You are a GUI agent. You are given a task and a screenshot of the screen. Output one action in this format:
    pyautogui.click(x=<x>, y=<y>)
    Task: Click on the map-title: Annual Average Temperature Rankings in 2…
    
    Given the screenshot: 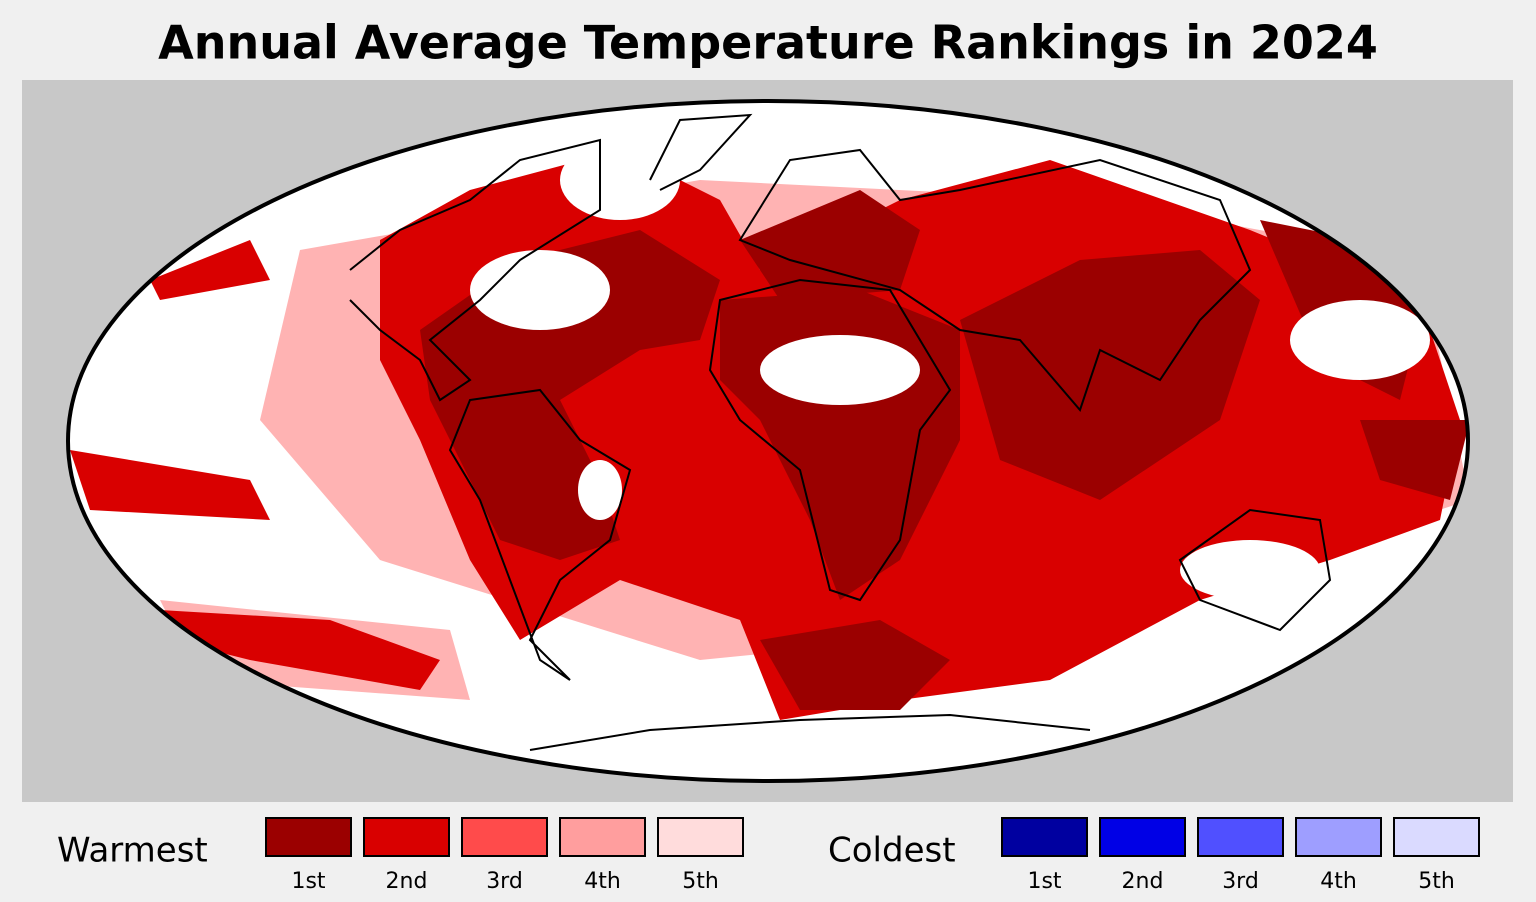 What is the action you would take?
    pyautogui.click(x=768, y=43)
    